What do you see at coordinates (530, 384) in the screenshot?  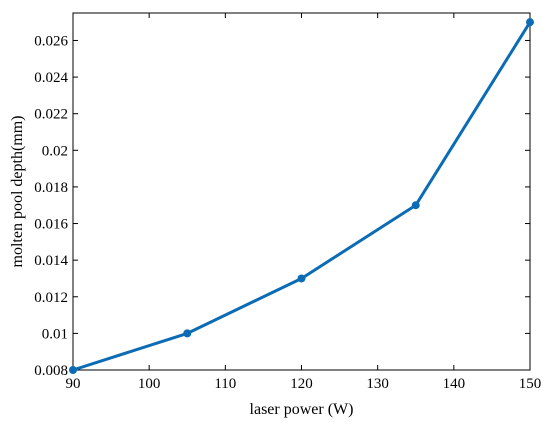 I see `x-tick-label: 150` at bounding box center [530, 384].